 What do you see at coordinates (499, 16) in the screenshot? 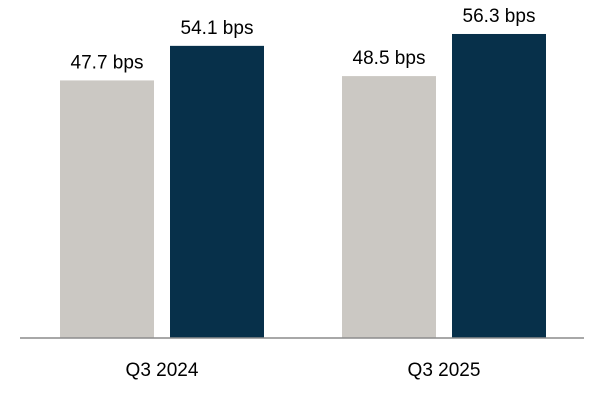
I see `data-label-series-1-category-1: 56.3 bps` at bounding box center [499, 16].